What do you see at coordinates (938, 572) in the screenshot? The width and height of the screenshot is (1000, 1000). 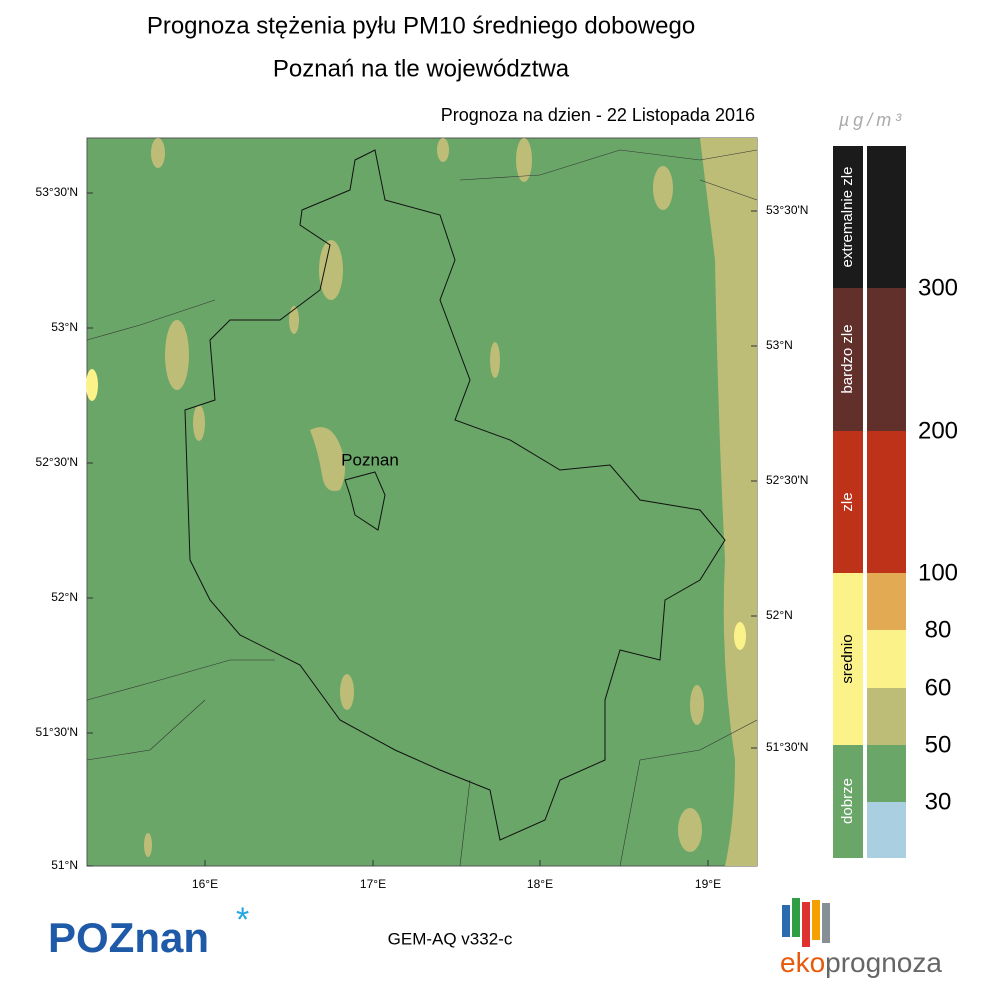 I see `legend-threshold: 100` at bounding box center [938, 572].